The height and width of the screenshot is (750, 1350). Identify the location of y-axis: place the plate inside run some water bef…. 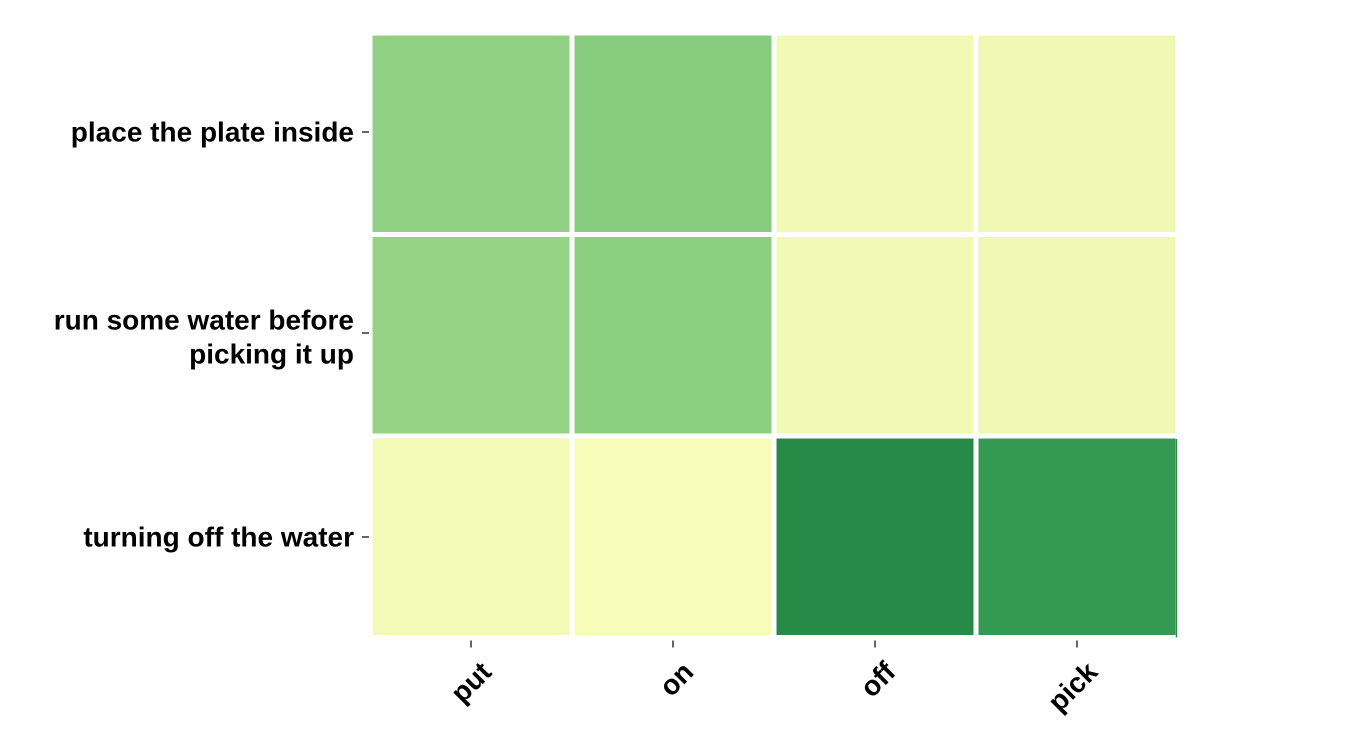
(211, 335).